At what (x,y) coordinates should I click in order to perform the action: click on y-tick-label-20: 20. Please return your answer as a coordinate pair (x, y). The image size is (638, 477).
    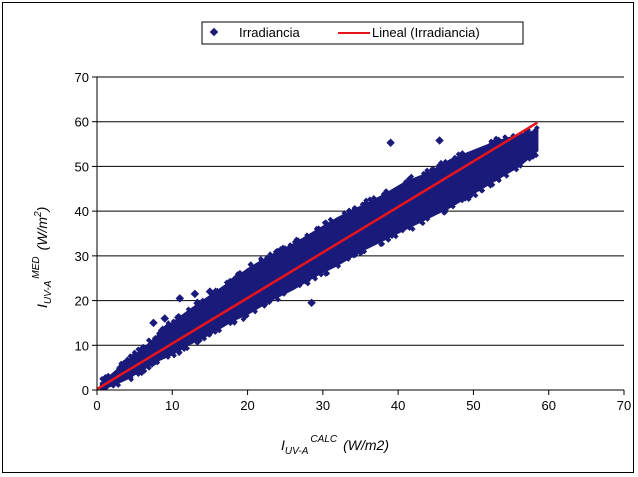
    Looking at the image, I should click on (82, 301).